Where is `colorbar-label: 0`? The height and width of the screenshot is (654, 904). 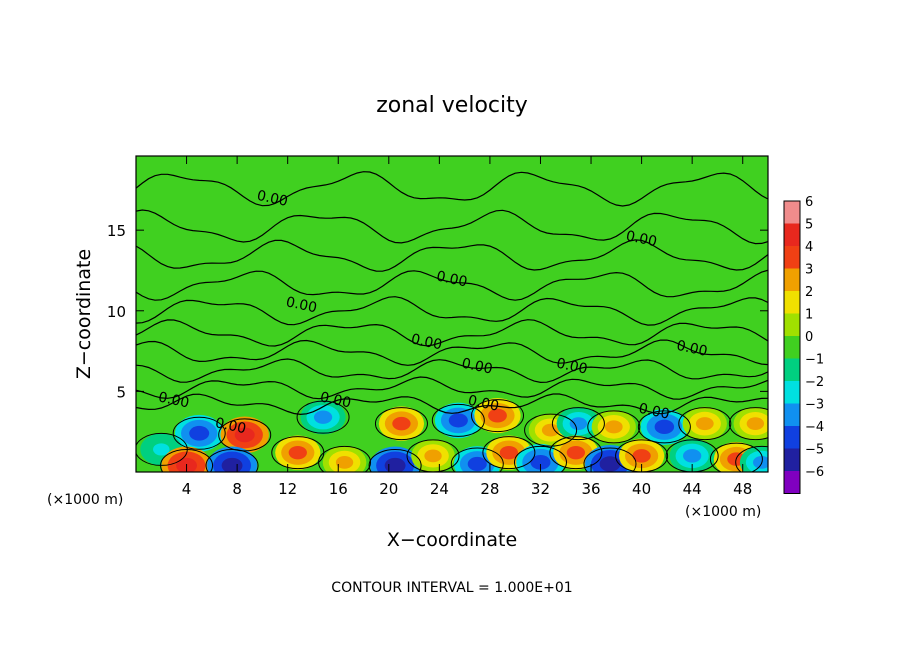 colorbar-label: 0 is located at coordinates (809, 337).